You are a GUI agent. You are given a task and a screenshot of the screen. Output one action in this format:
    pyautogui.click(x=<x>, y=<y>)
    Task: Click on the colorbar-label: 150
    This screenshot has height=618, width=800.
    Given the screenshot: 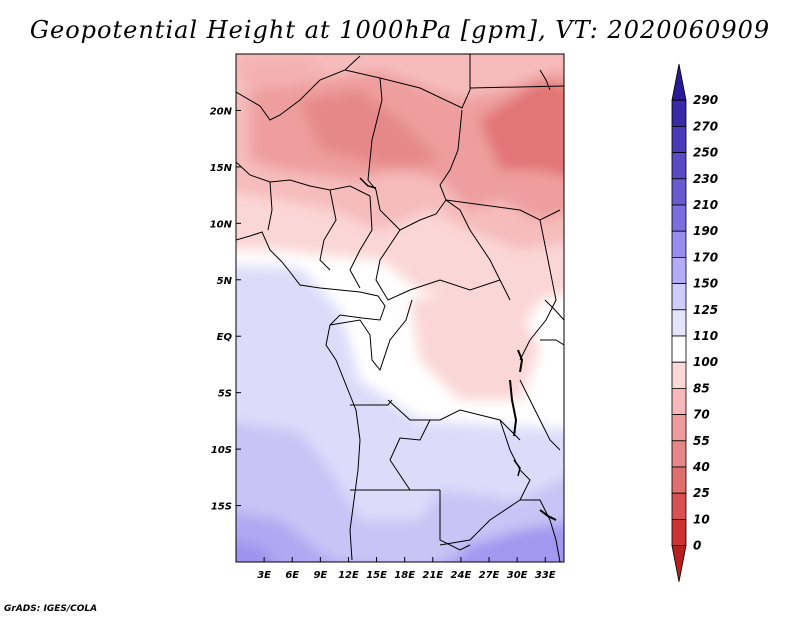 What is the action you would take?
    pyautogui.click(x=705, y=284)
    